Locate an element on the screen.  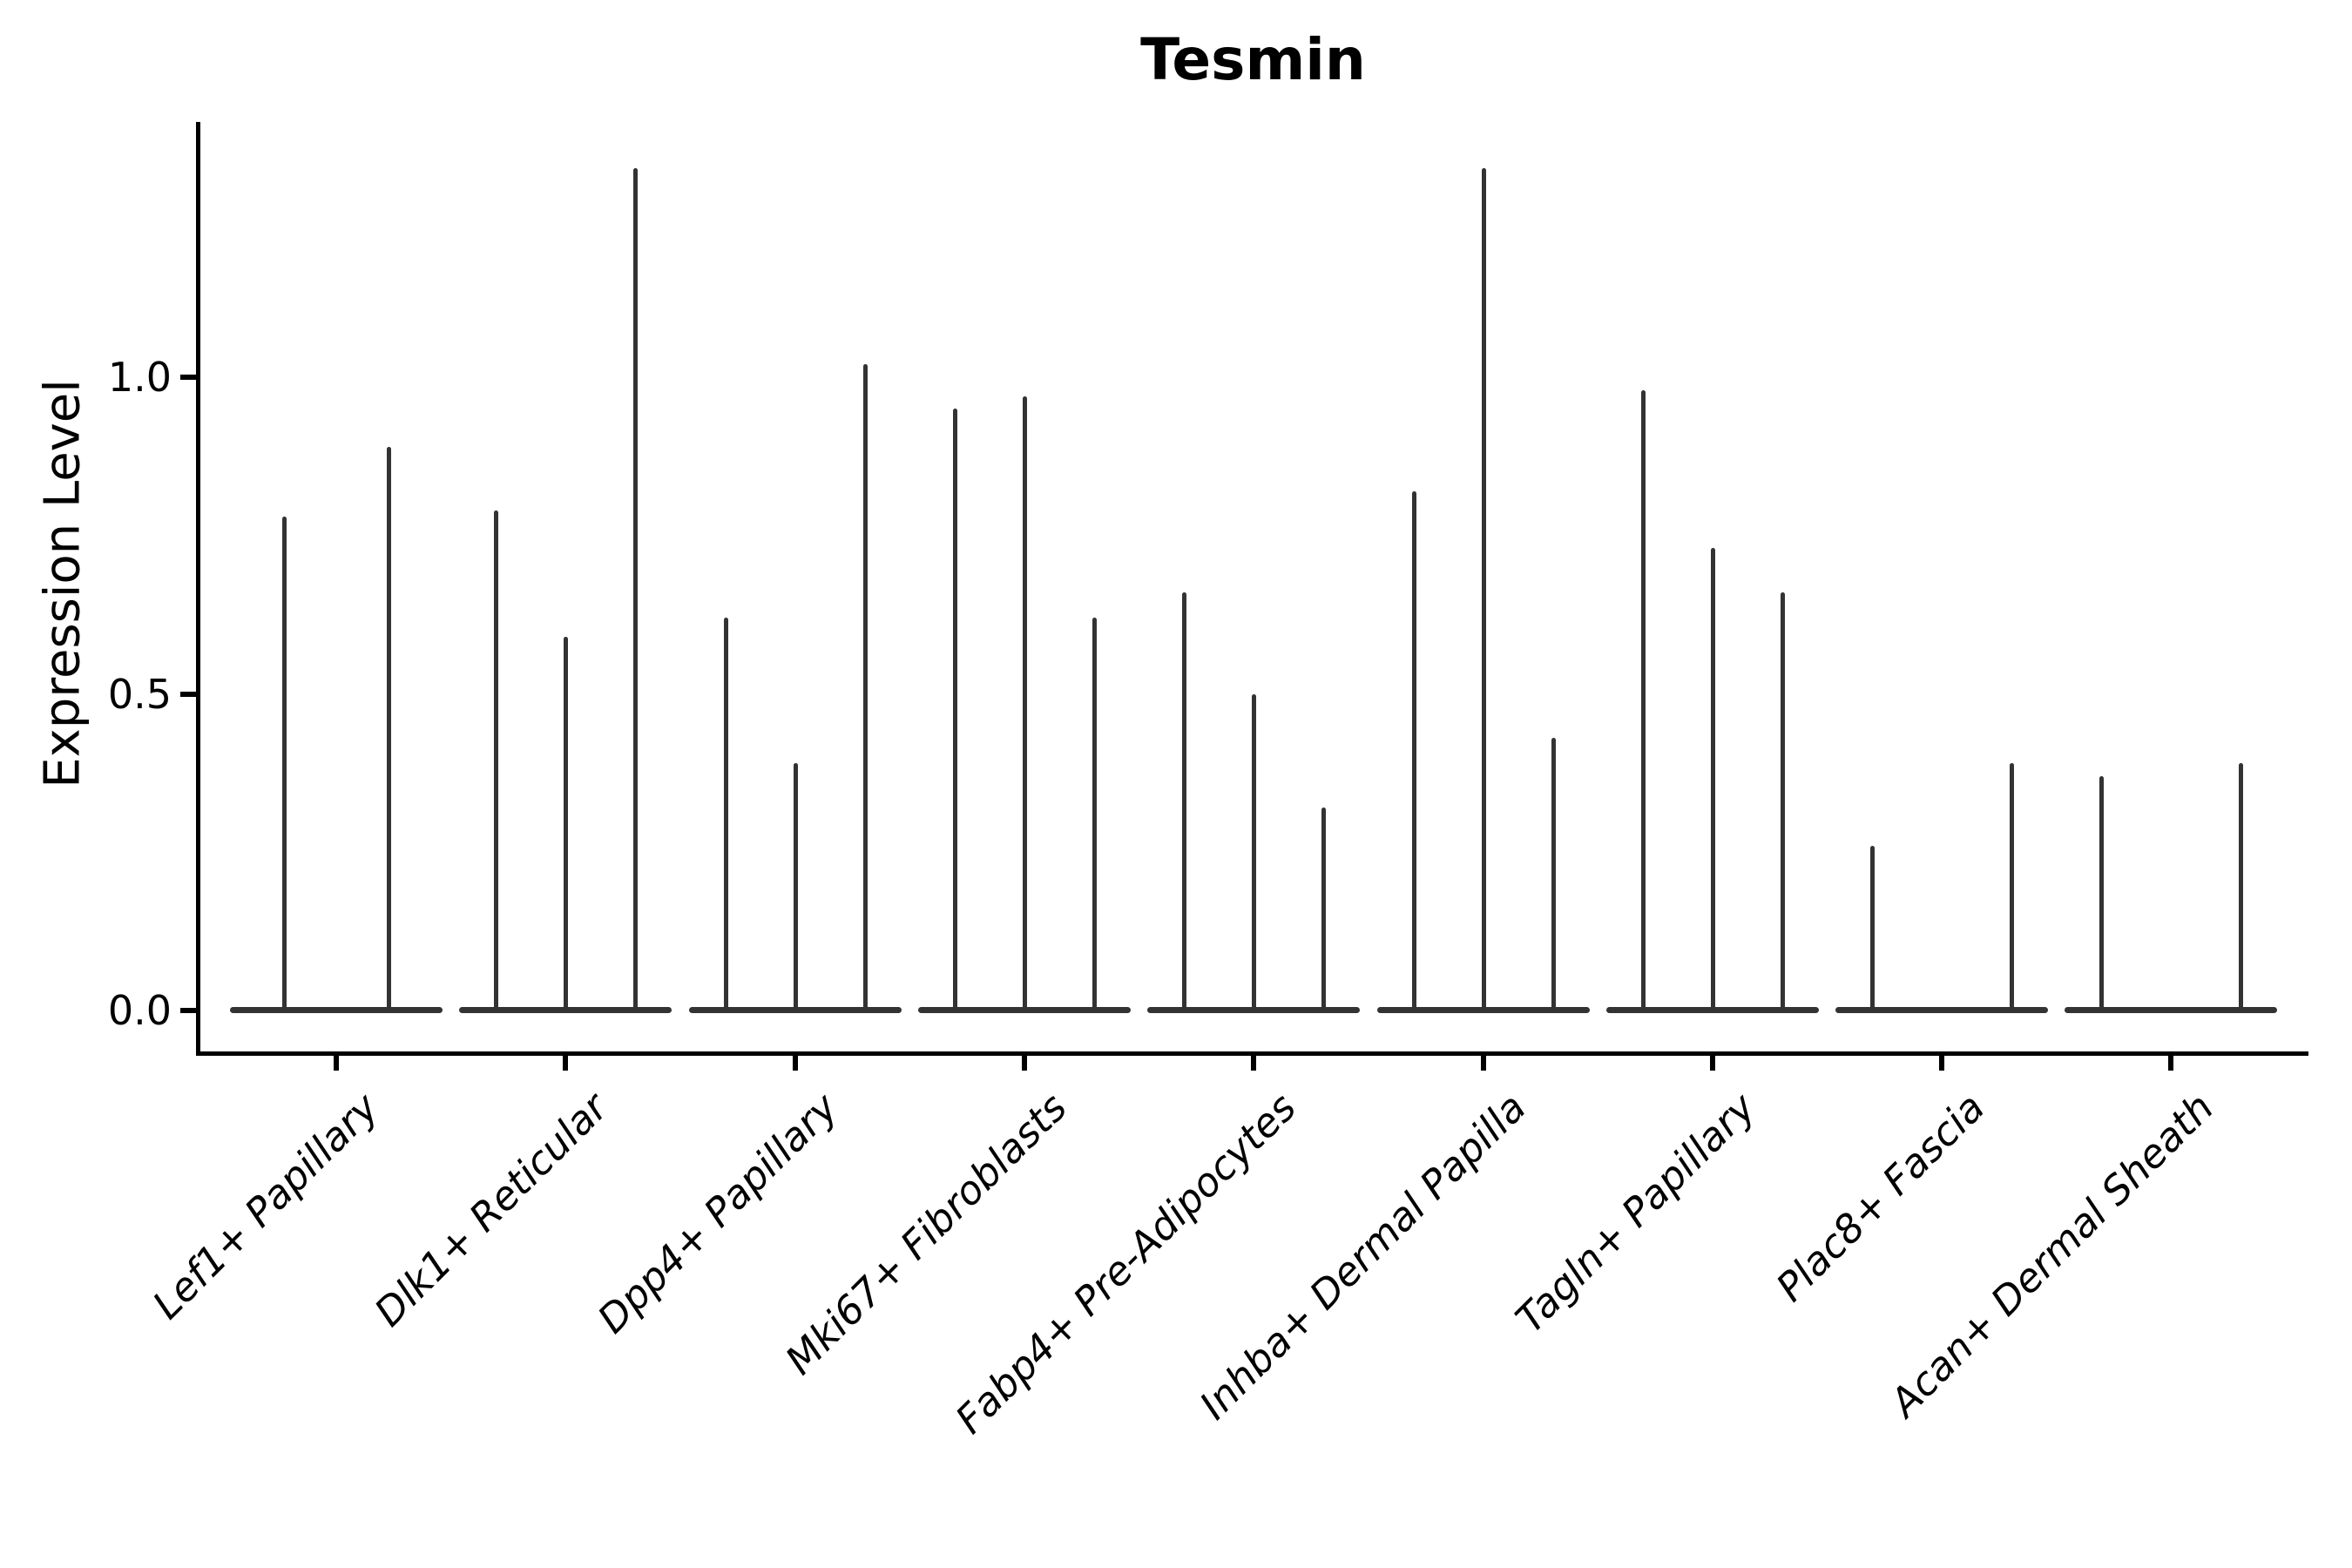
x-tick-label: Lef1+ Papillary is located at coordinates (266, 1206).